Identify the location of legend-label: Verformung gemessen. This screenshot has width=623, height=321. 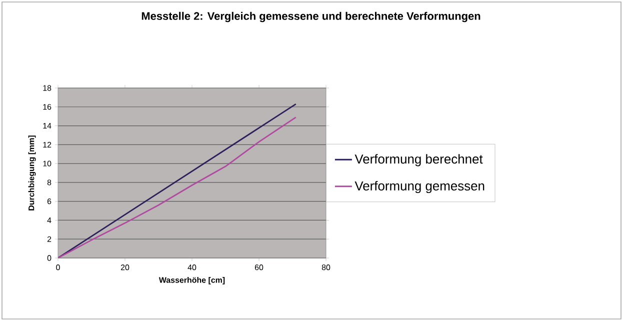
(419, 187).